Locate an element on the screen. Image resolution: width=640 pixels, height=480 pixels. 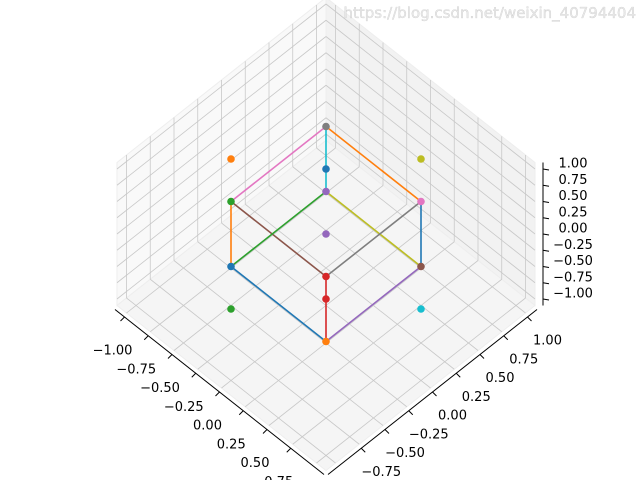
y-tick-label: −0.25 is located at coordinates (429, 434).